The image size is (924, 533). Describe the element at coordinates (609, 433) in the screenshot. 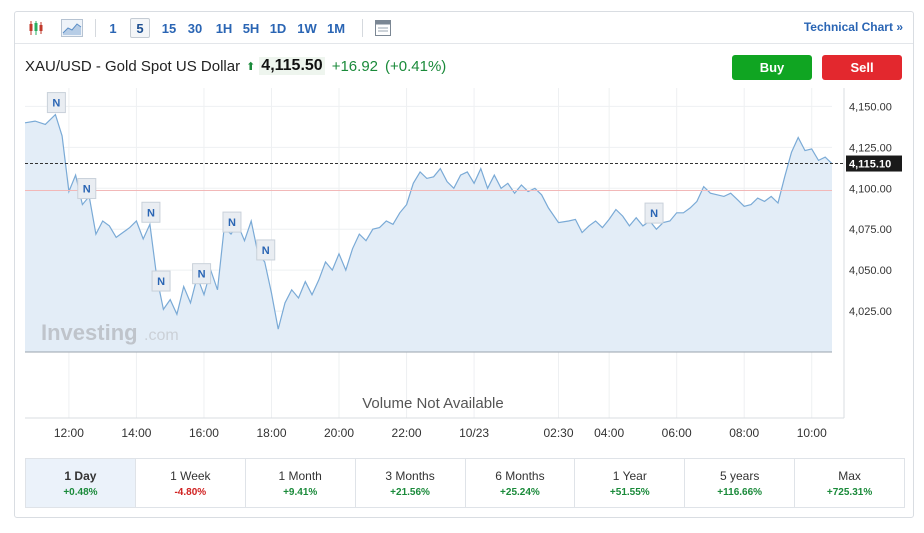

I see `x-tick-label: 04:00` at that location.